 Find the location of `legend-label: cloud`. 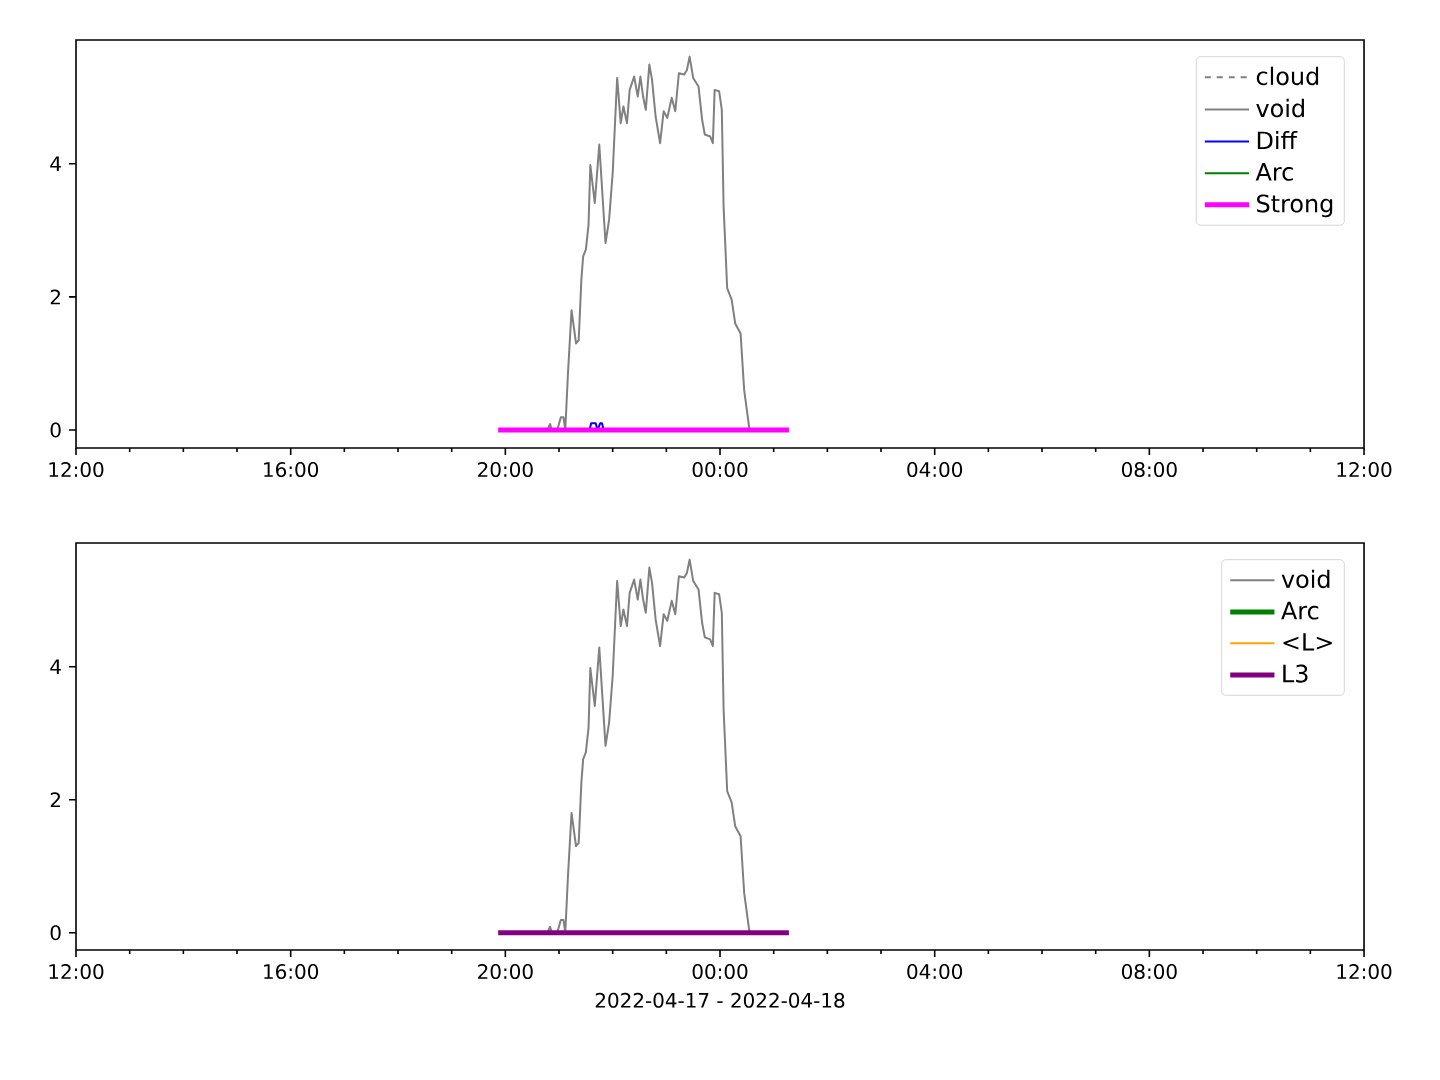

legend-label: cloud is located at coordinates (1287, 76).